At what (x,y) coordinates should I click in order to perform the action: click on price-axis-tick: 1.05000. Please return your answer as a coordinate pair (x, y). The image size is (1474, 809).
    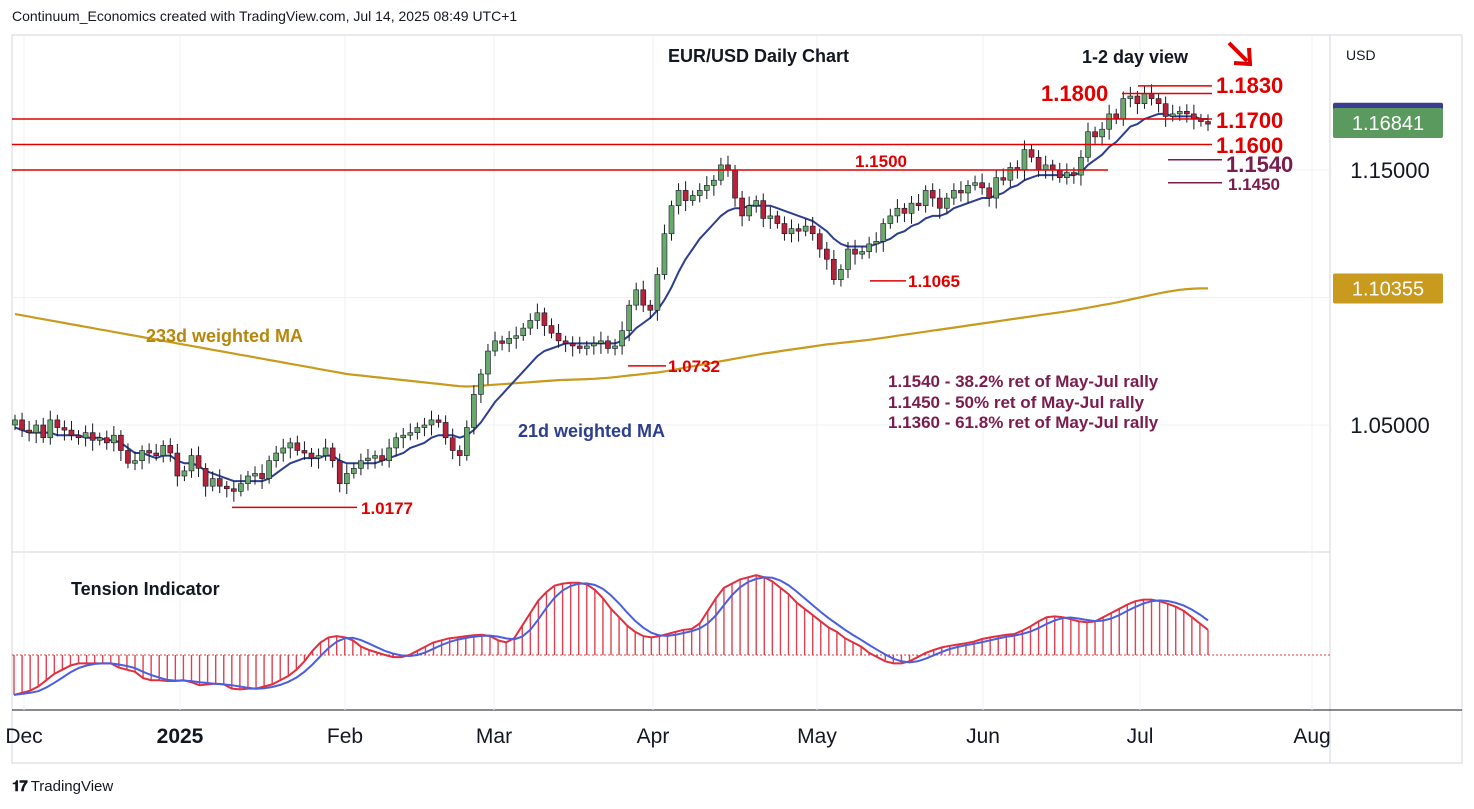
    Looking at the image, I should click on (1390, 425).